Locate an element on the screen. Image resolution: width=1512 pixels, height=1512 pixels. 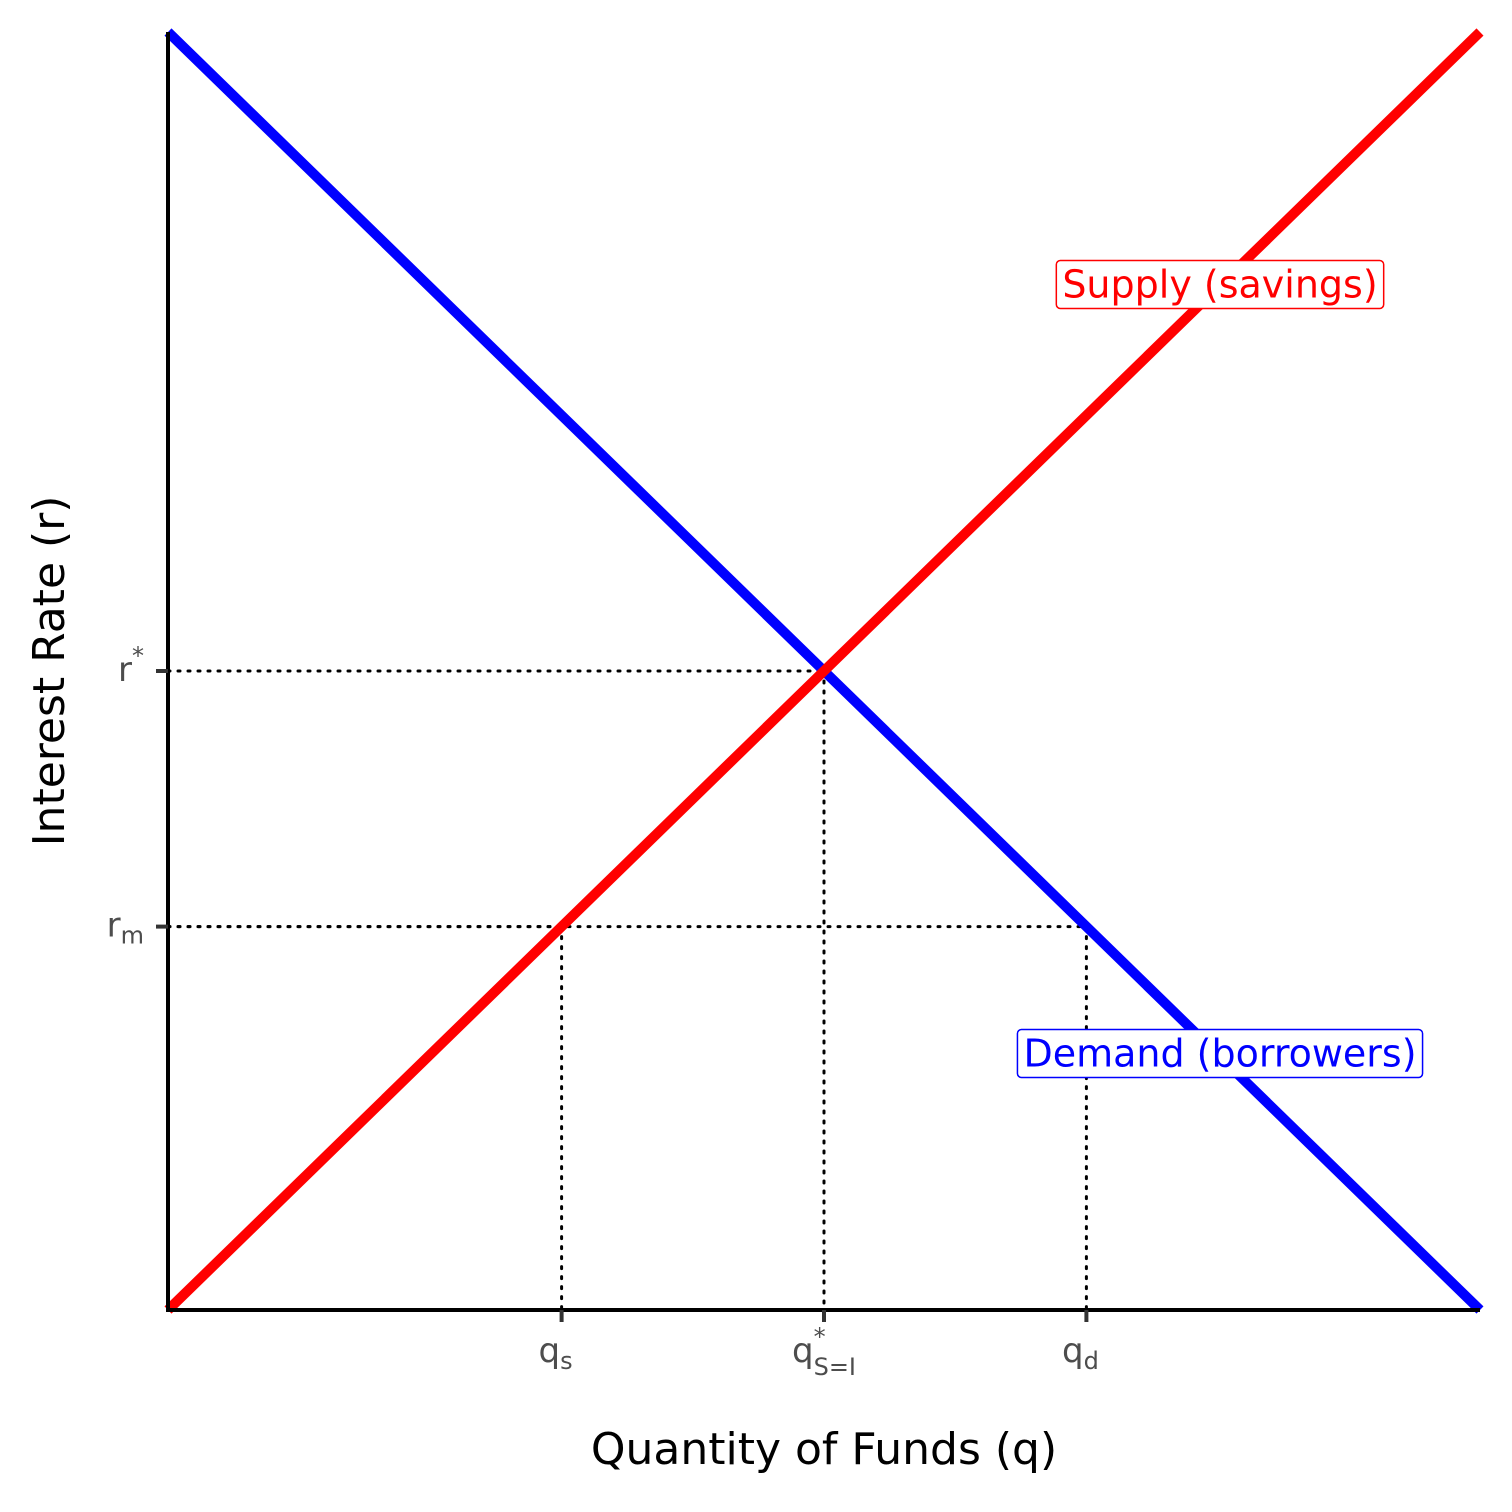
x-tick-label: qd is located at coordinates (1080, 1353).